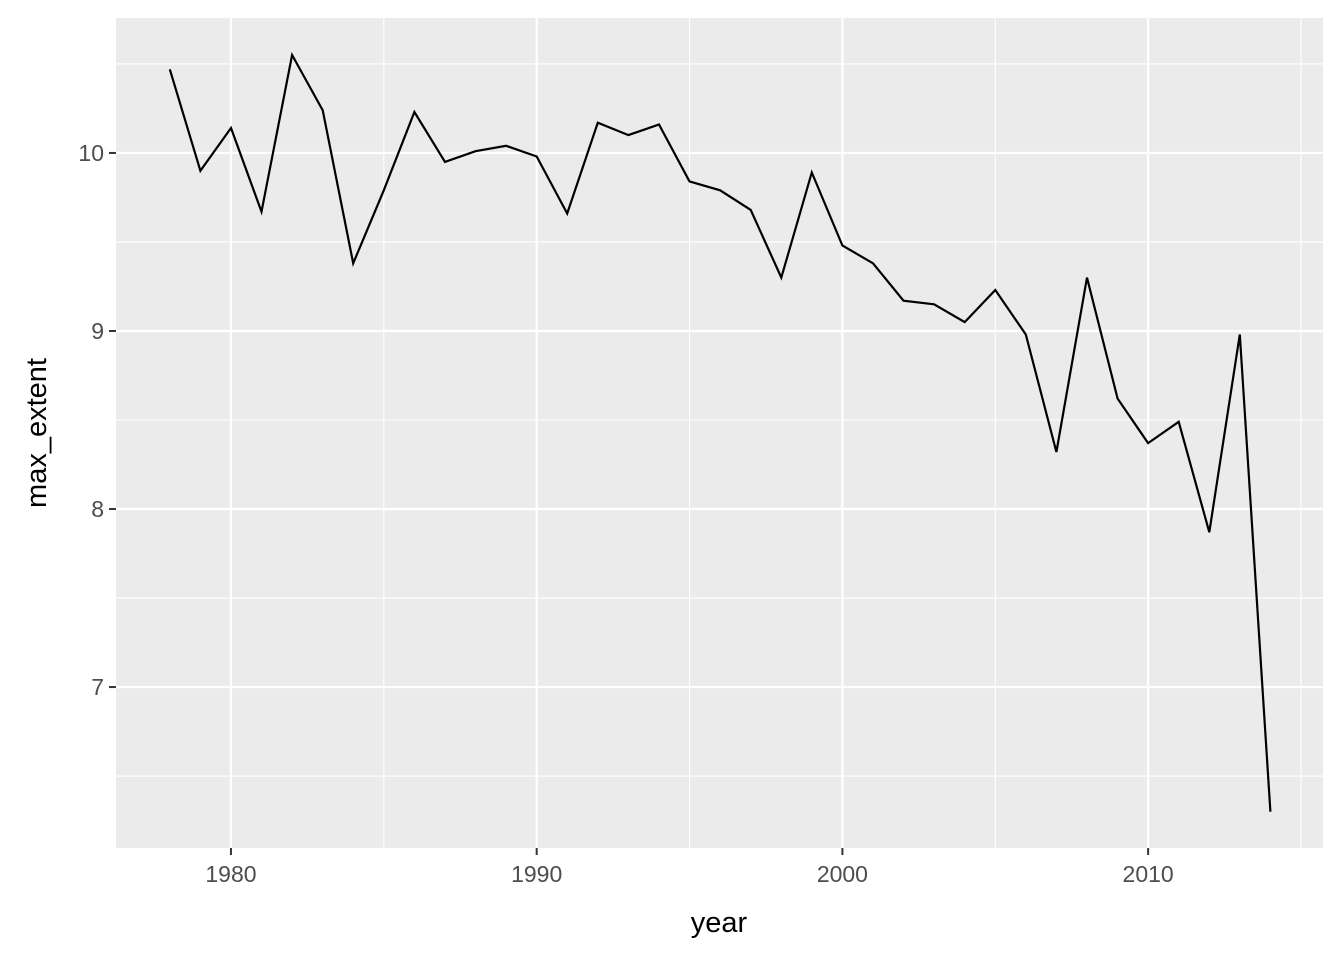 The height and width of the screenshot is (960, 1344). Describe the element at coordinates (37, 433) in the screenshot. I see `y-axis-label: max_extent` at that location.